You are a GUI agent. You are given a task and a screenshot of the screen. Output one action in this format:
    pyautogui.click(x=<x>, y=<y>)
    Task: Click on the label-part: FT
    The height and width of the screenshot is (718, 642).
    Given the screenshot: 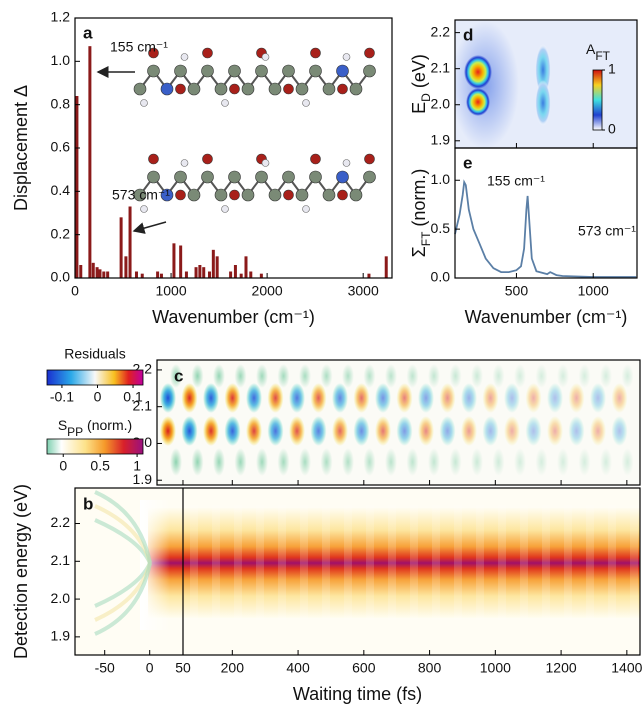 What is the action you would take?
    pyautogui.click(x=602, y=56)
    